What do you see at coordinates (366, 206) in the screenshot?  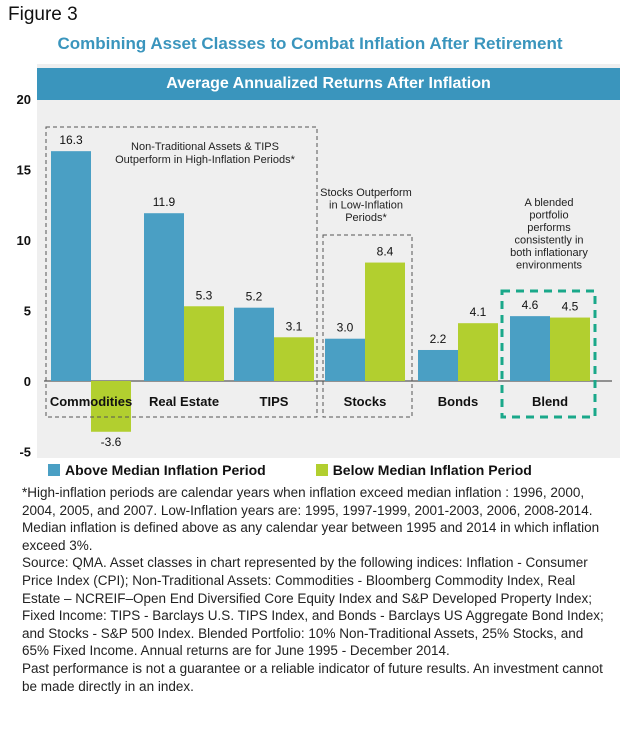 I see `stocks-callout-text: in Low-Inflation` at bounding box center [366, 206].